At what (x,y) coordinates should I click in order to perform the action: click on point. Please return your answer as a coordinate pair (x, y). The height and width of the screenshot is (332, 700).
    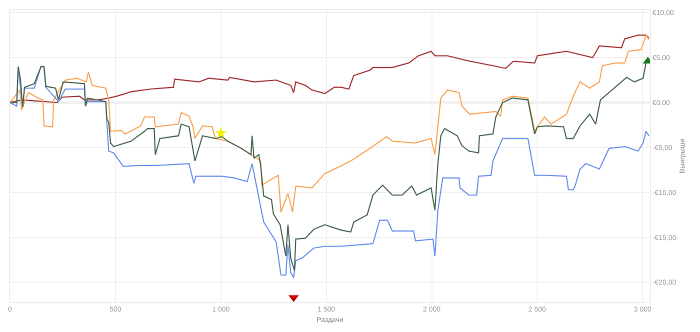
    Looking at the image, I should click on (220, 132).